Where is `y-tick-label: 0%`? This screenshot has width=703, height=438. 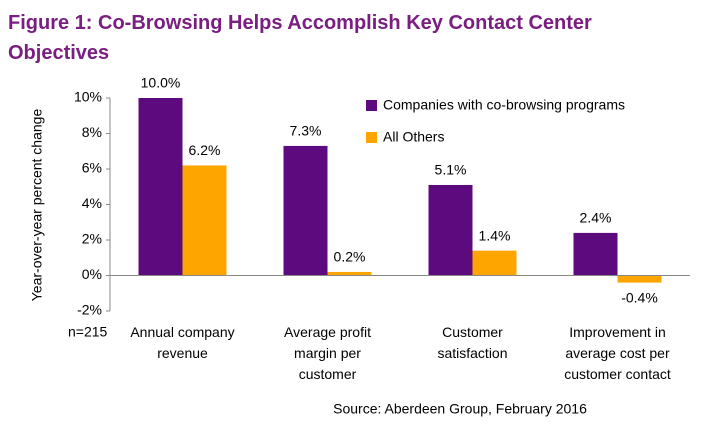 y-tick-label: 0% is located at coordinates (92, 274).